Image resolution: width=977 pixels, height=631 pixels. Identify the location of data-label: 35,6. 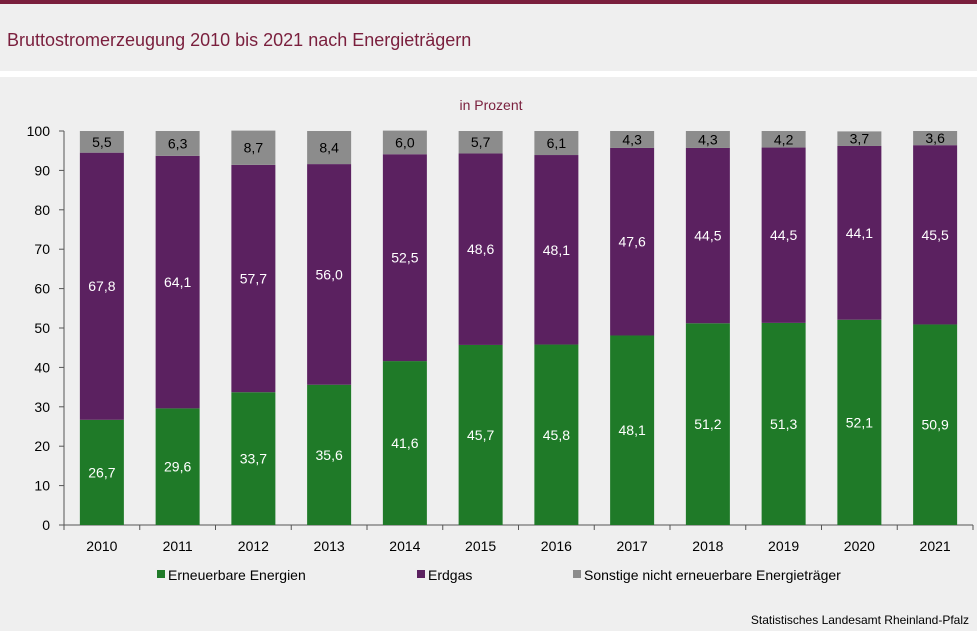
(329, 455).